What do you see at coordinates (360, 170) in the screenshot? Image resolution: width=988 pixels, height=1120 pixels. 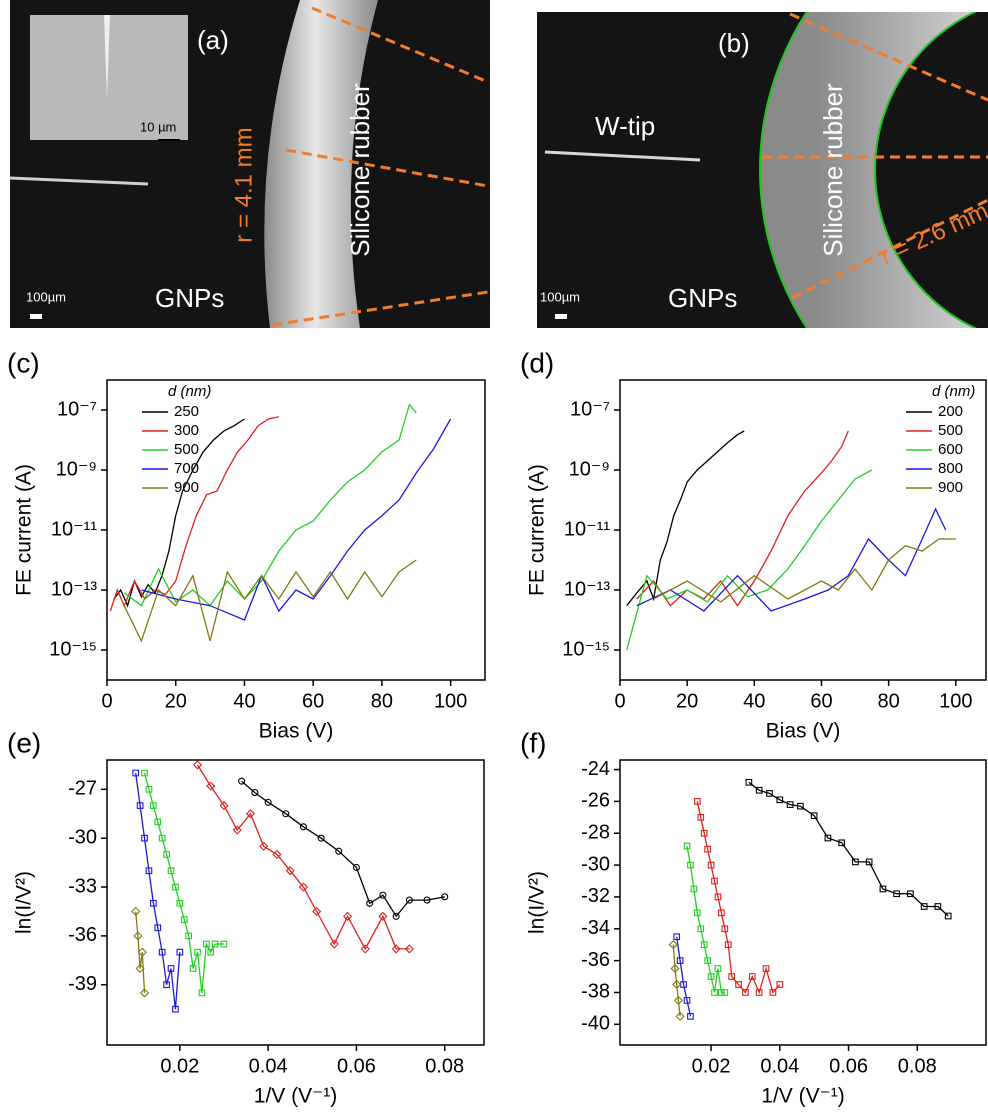 I see `material-label: Silicone rubber` at bounding box center [360, 170].